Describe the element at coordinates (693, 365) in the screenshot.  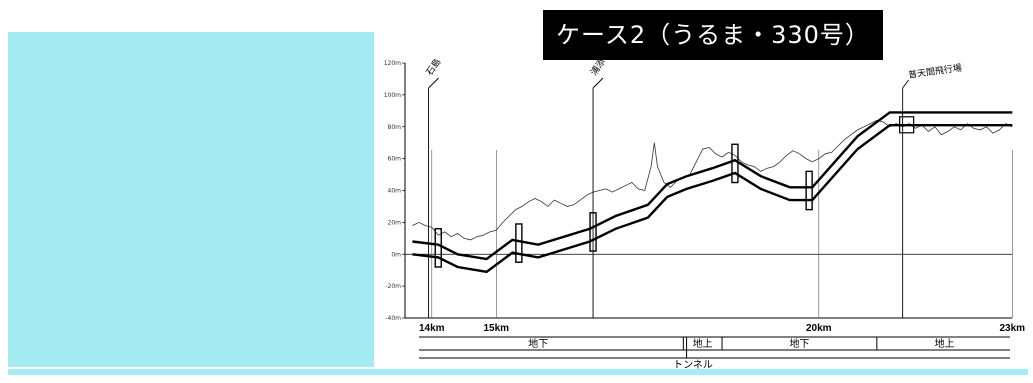
I see `tunnel-label: トンネル` at that location.